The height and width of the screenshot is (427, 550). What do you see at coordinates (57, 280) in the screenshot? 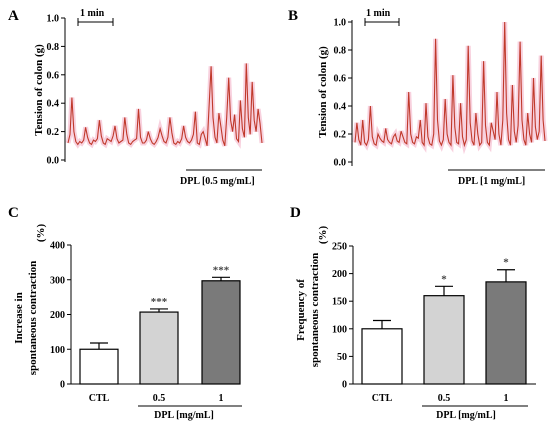
I see `y-tick-label: 300` at bounding box center [57, 280].